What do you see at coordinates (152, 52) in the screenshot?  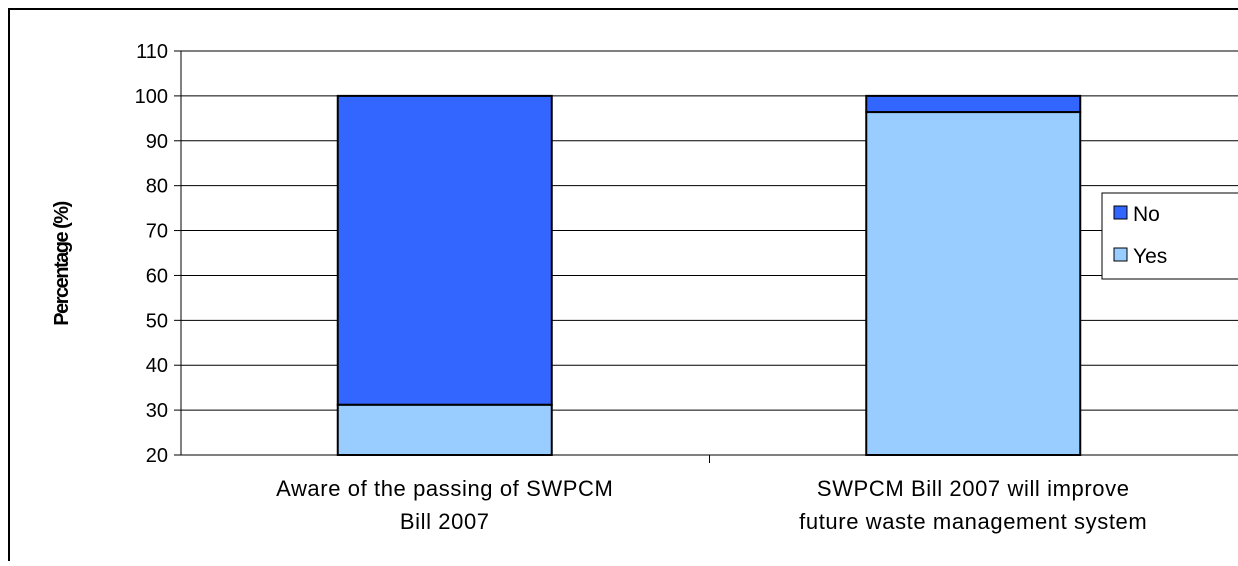 I see `y-tick-label: 110` at bounding box center [152, 52].